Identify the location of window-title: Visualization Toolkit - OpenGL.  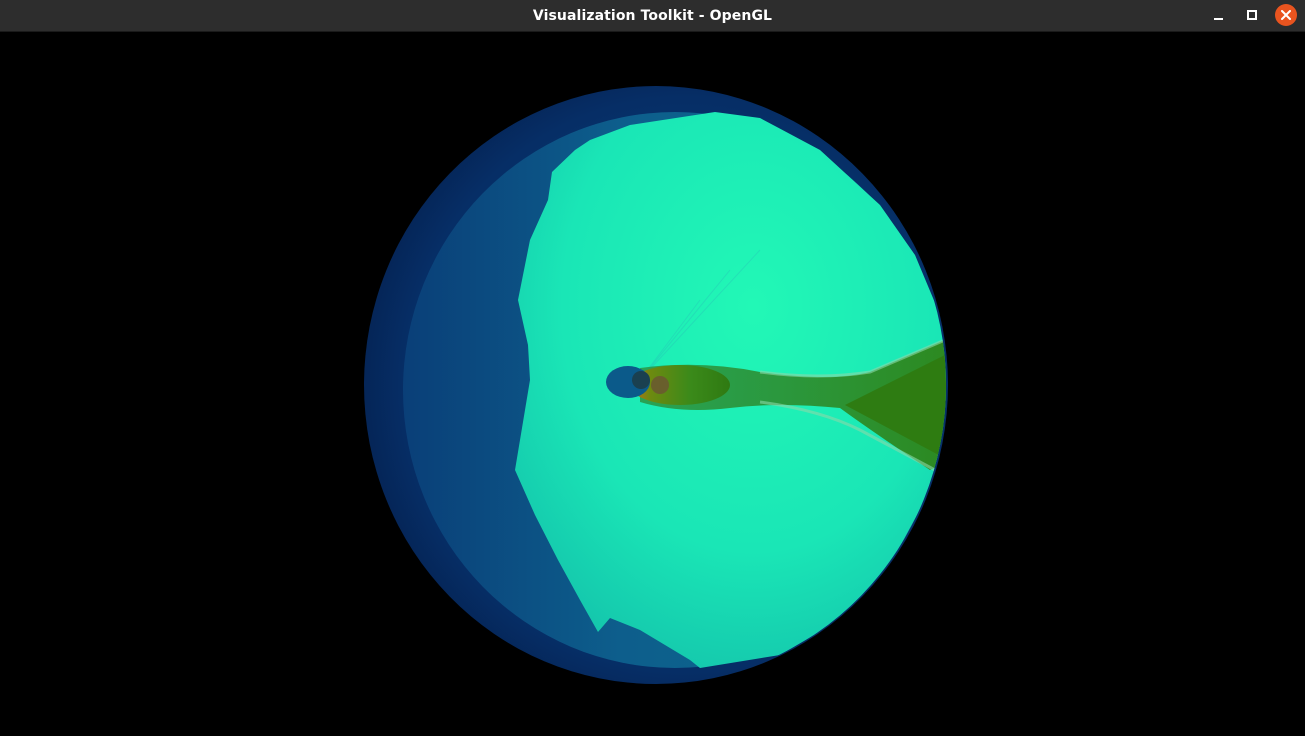
(652, 15).